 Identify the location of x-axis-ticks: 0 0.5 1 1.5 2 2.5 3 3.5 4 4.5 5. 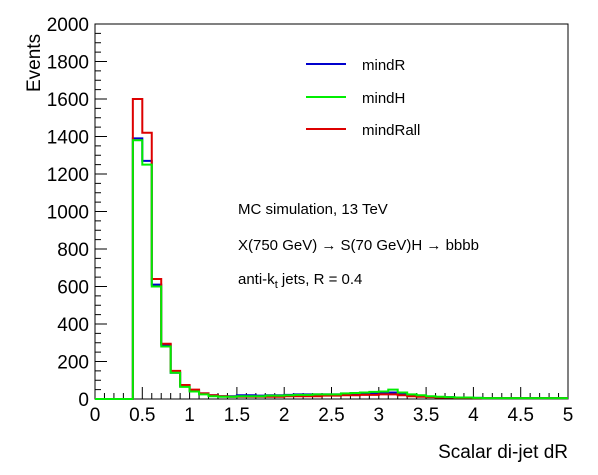
(332, 406).